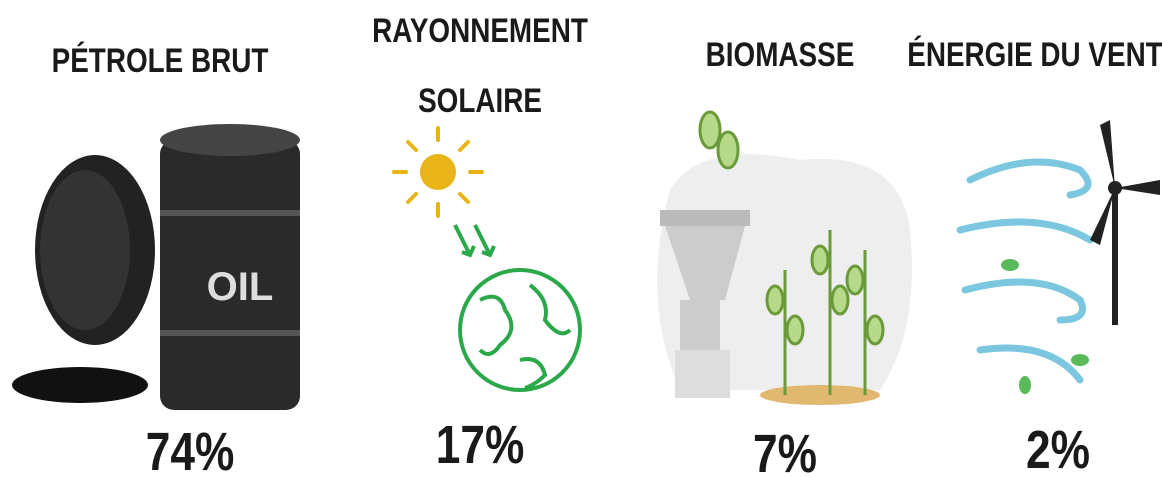 This screenshot has width=1162, height=477. Describe the element at coordinates (780, 54) in the screenshot. I see `item-title: BIOMASSE` at that location.